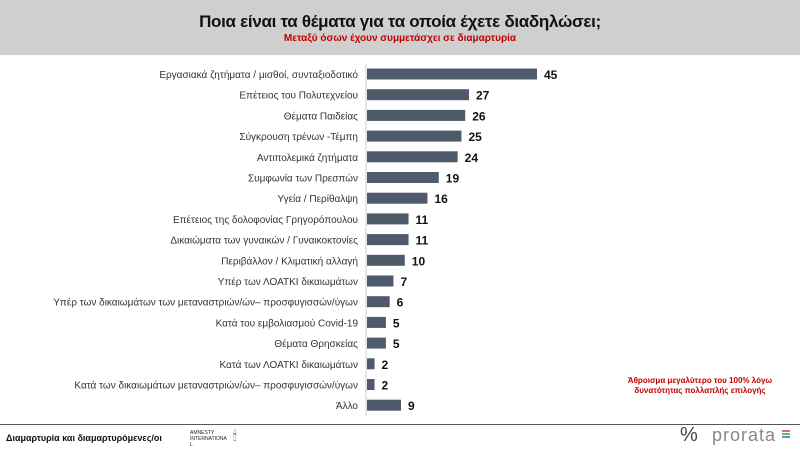  What do you see at coordinates (321, 116) in the screenshot?
I see `category-label: Θέματα Παιδείας` at bounding box center [321, 116].